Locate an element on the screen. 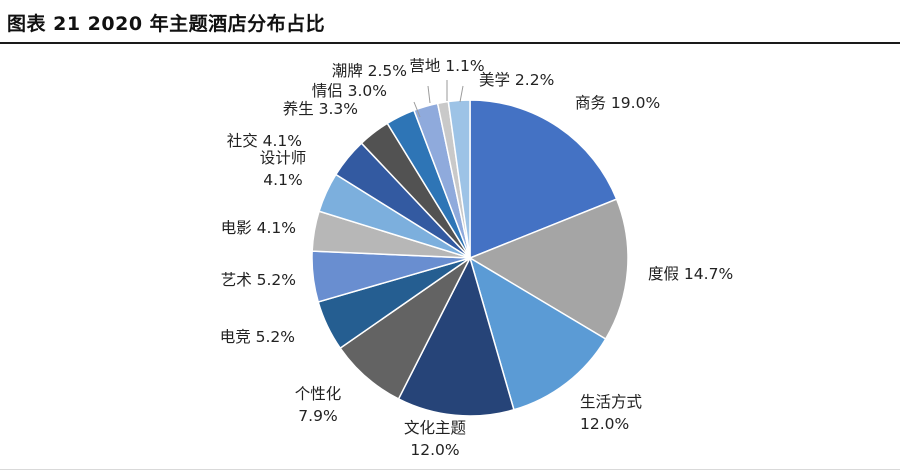 The width and height of the screenshot is (900, 471). slice-label-营地: 营地 1.1% is located at coordinates (446, 66).